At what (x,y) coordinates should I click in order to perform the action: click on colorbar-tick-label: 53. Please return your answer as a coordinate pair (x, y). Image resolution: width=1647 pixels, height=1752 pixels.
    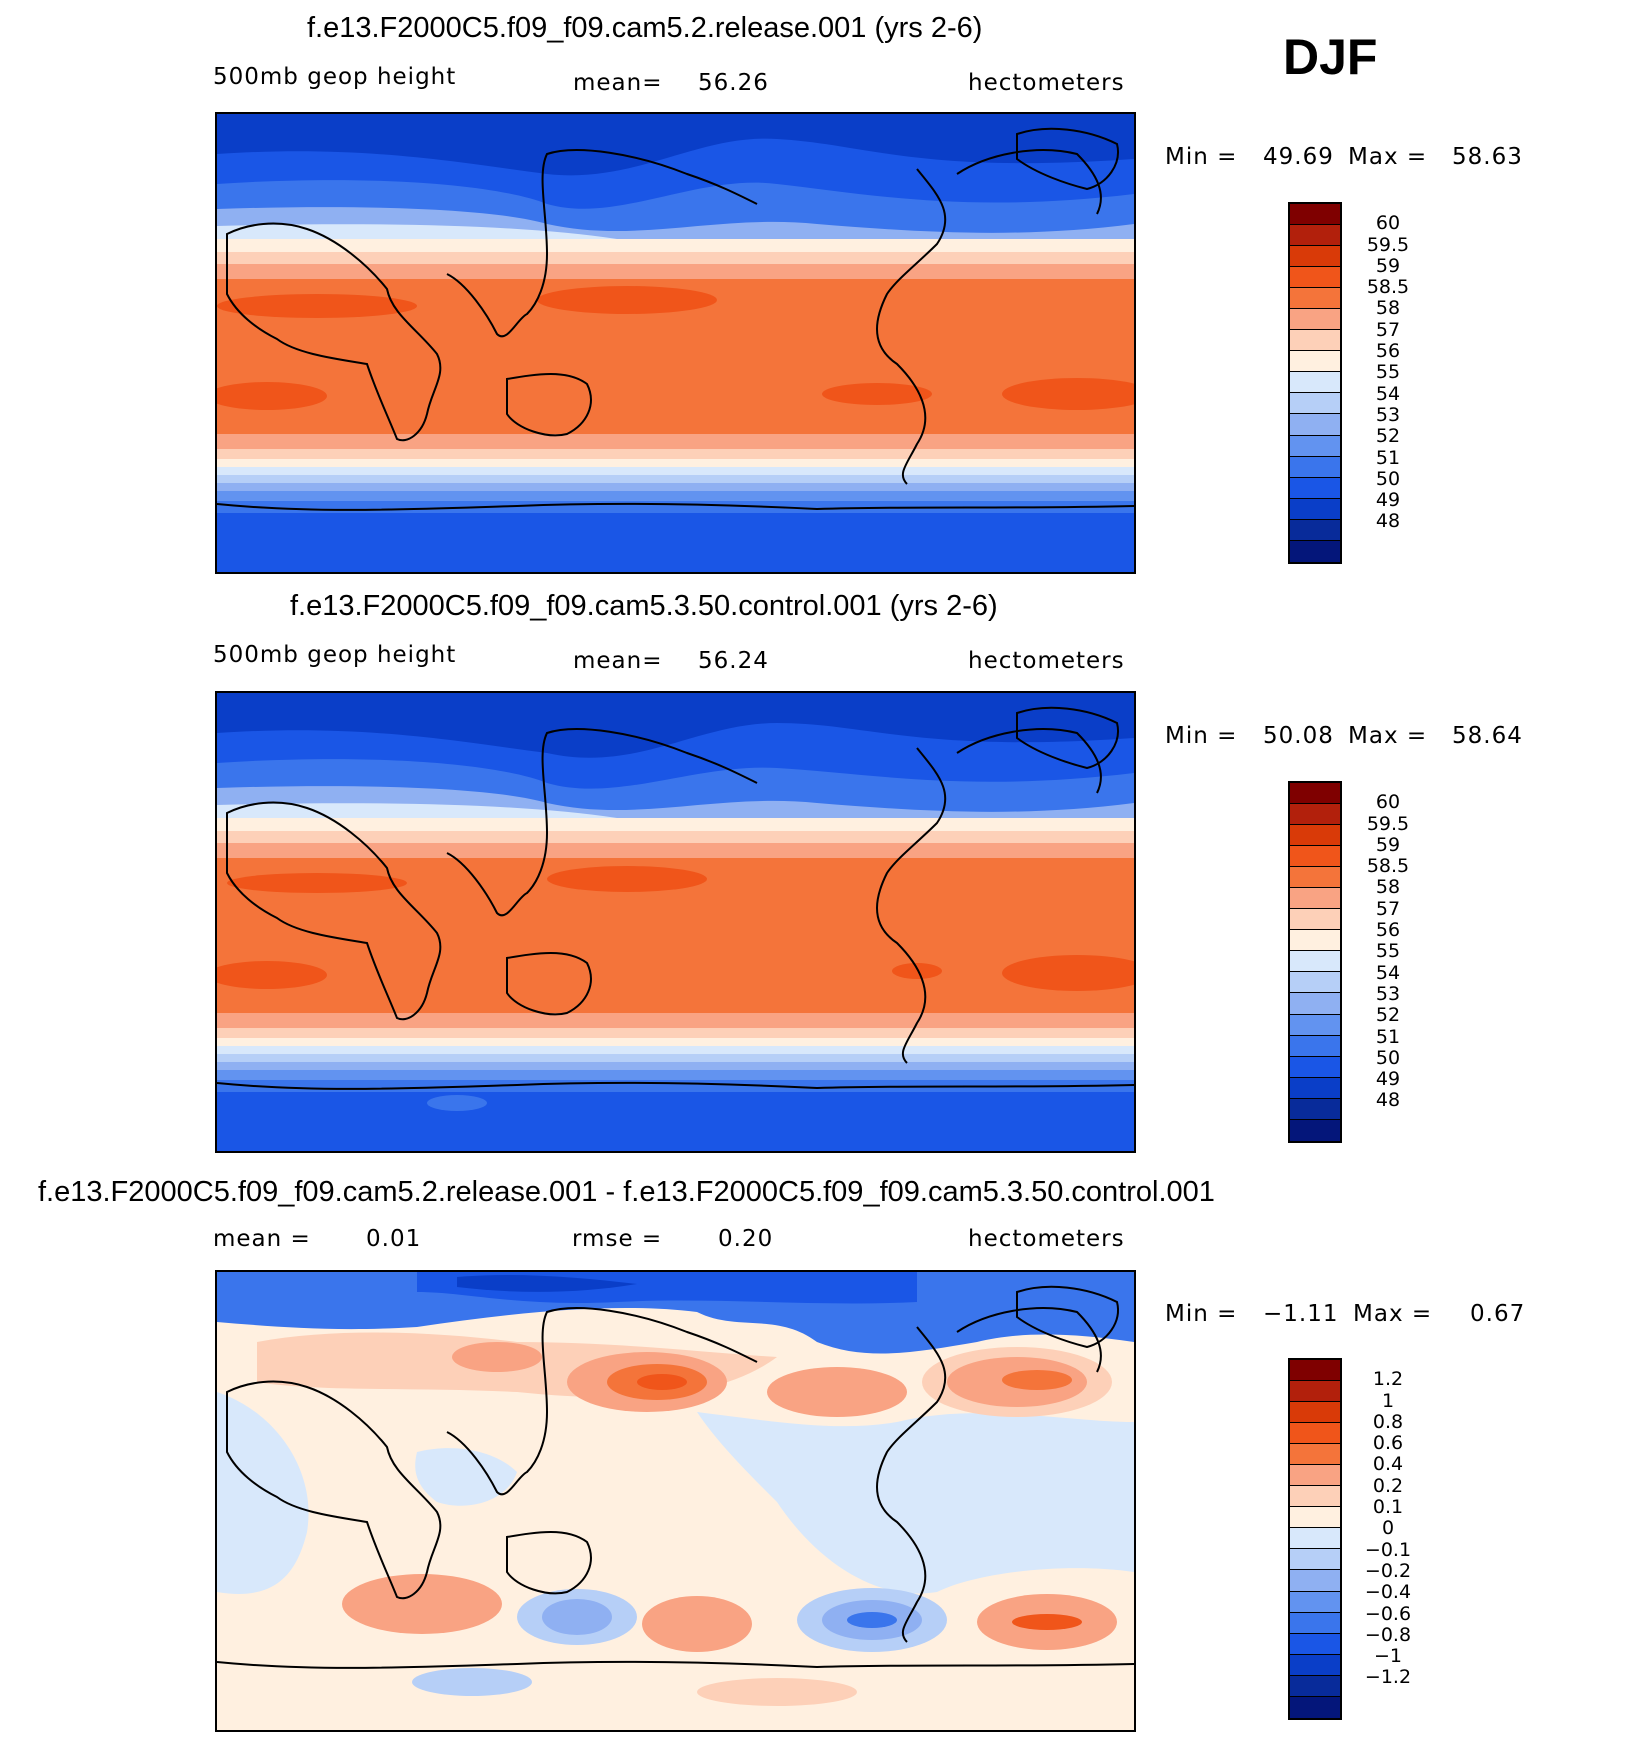
    Looking at the image, I should click on (1388, 993).